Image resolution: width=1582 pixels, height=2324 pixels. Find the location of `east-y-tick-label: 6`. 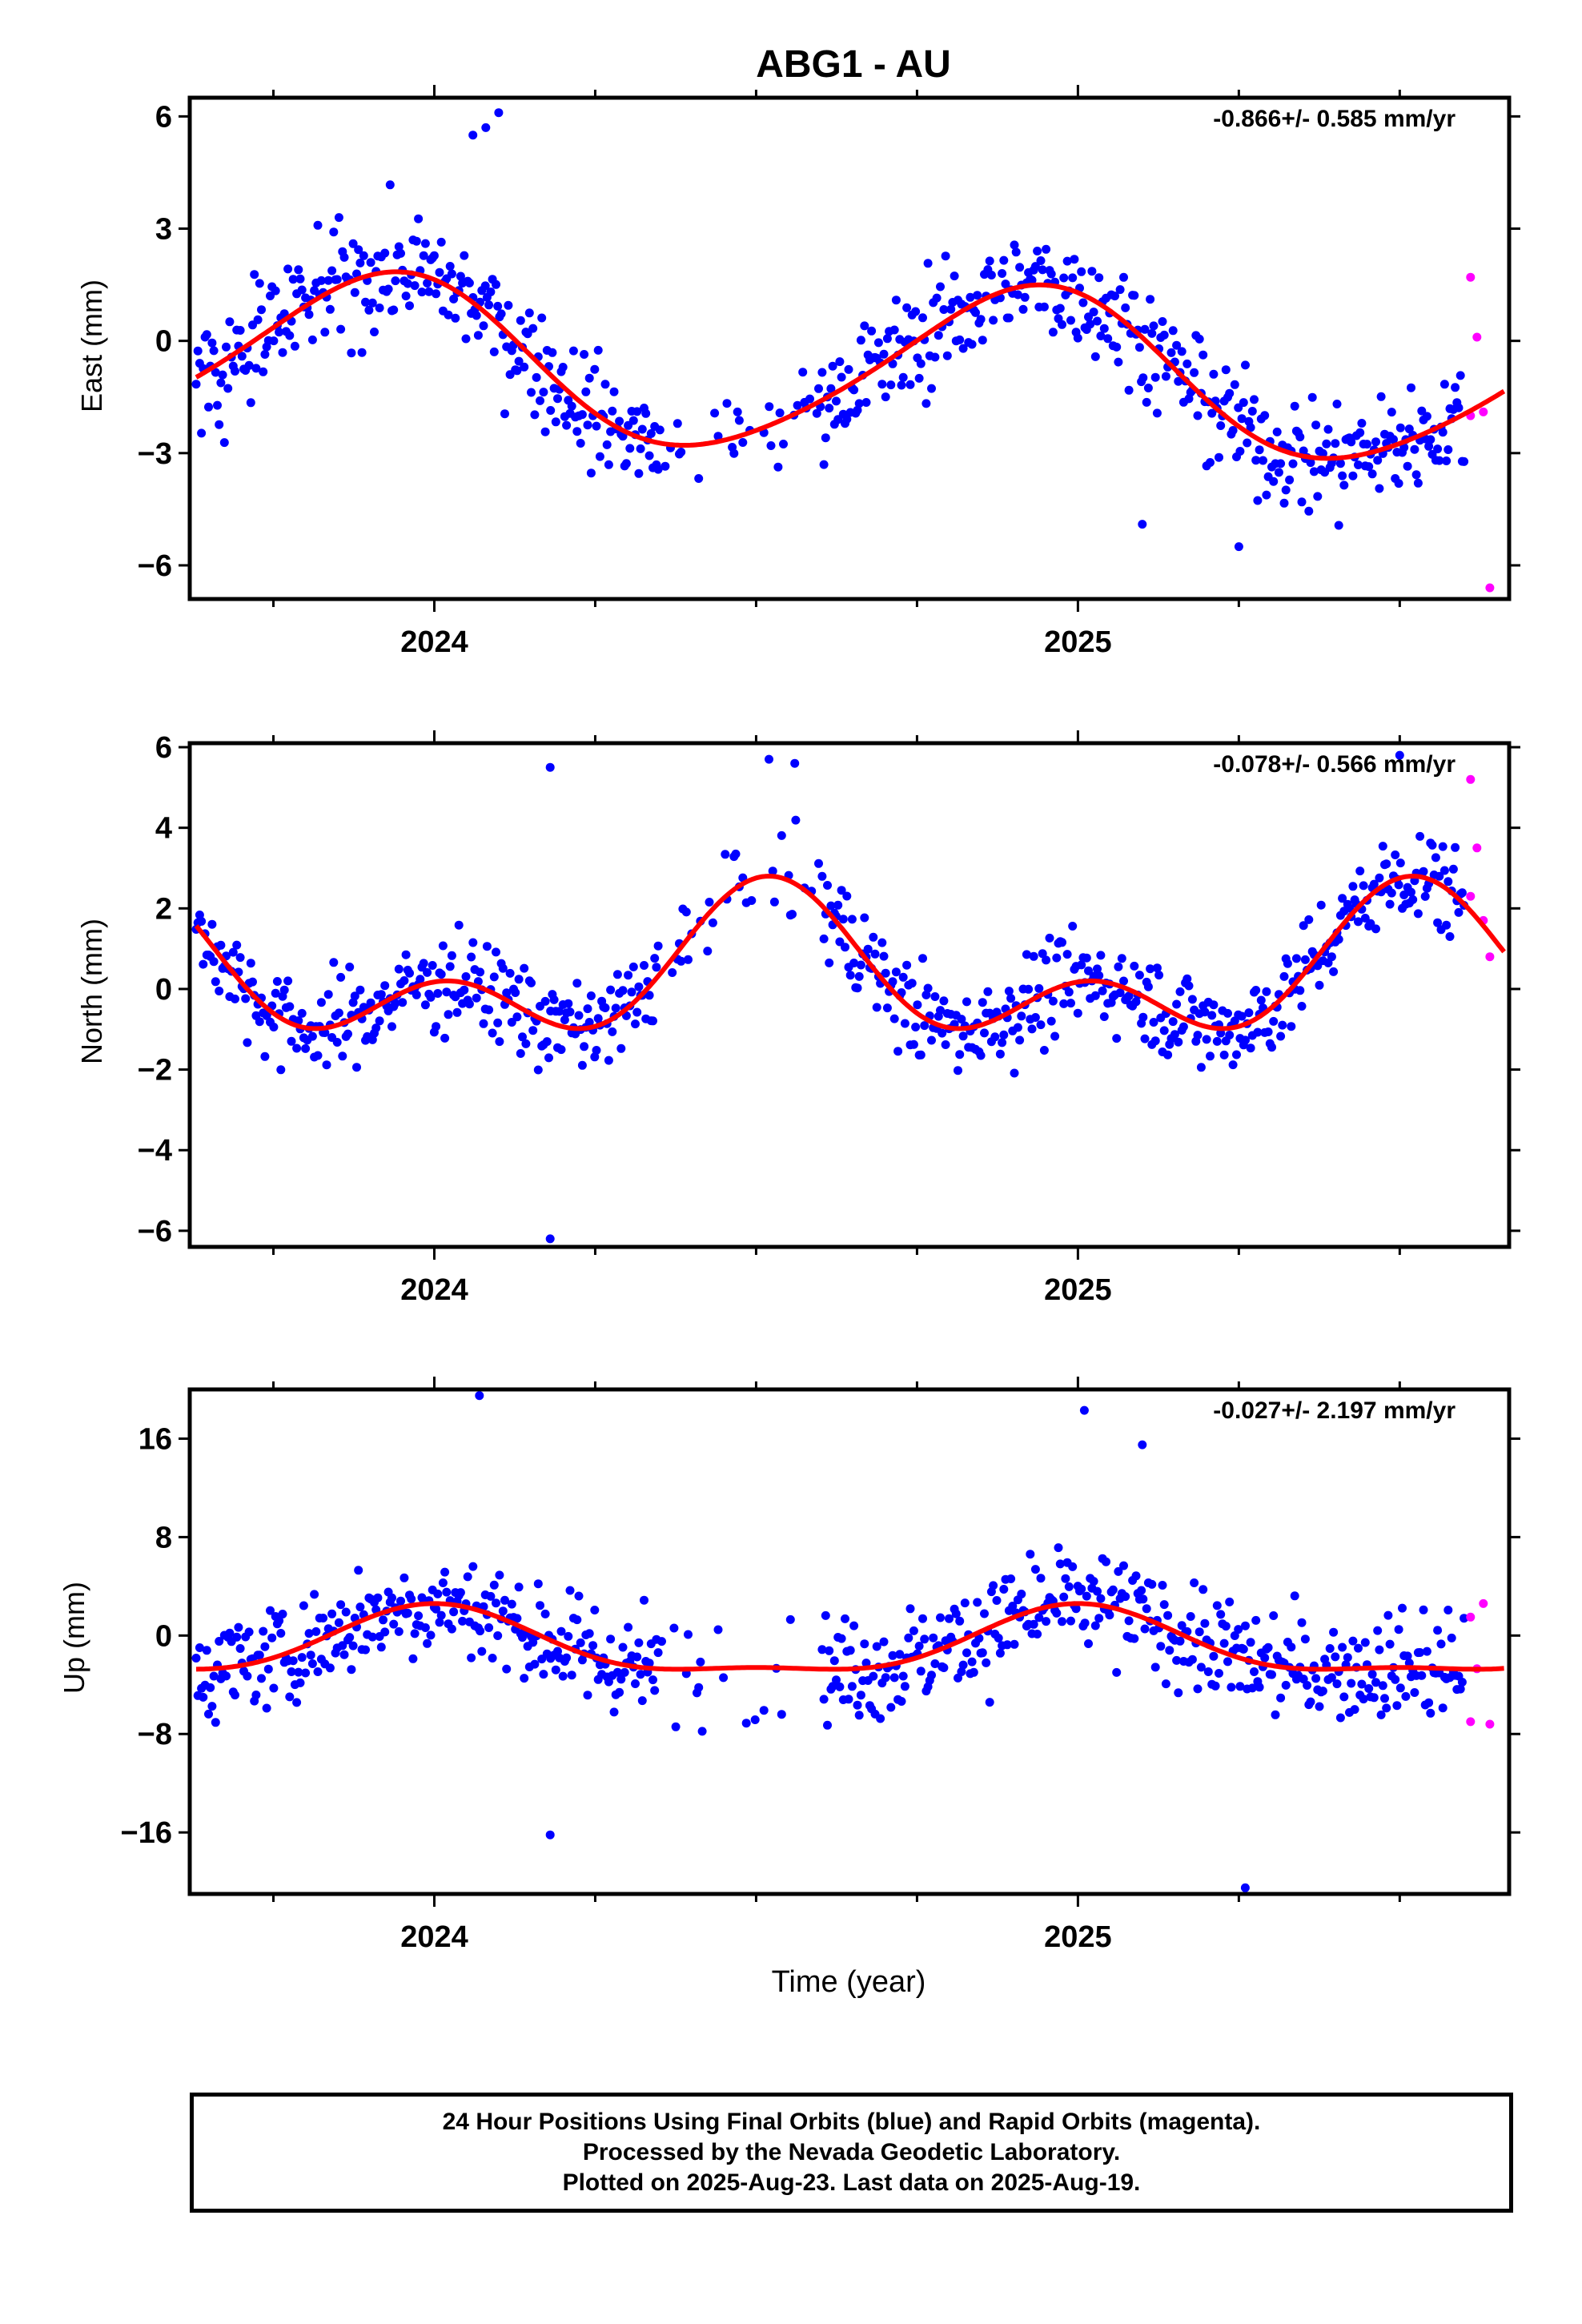

east-y-tick-label: 6 is located at coordinates (164, 117).